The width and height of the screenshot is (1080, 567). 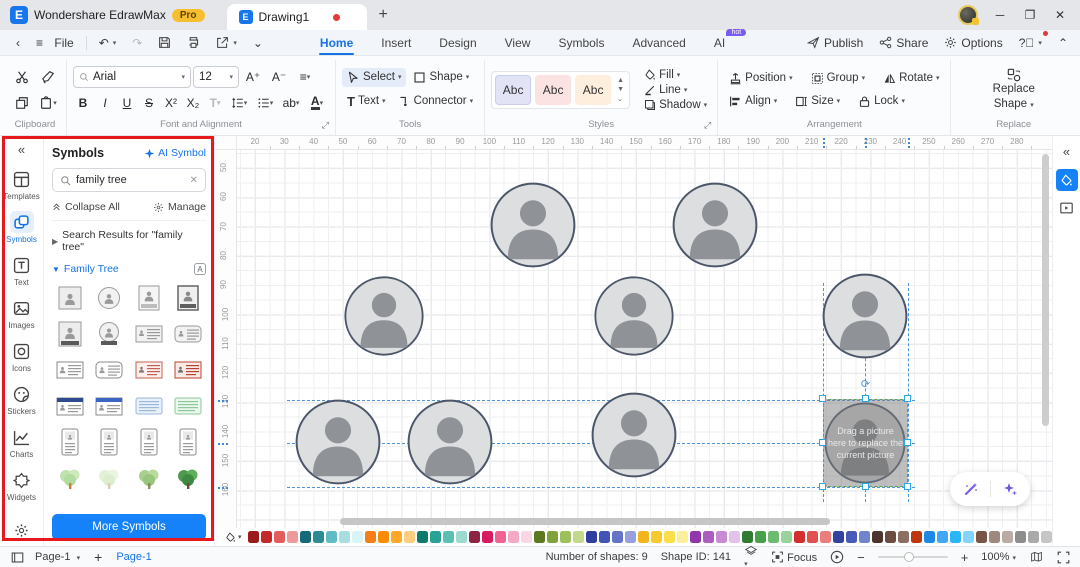 What do you see at coordinates (707, 125) in the screenshot?
I see `styles-group-expand-icon: ⤢` at bounding box center [707, 125].